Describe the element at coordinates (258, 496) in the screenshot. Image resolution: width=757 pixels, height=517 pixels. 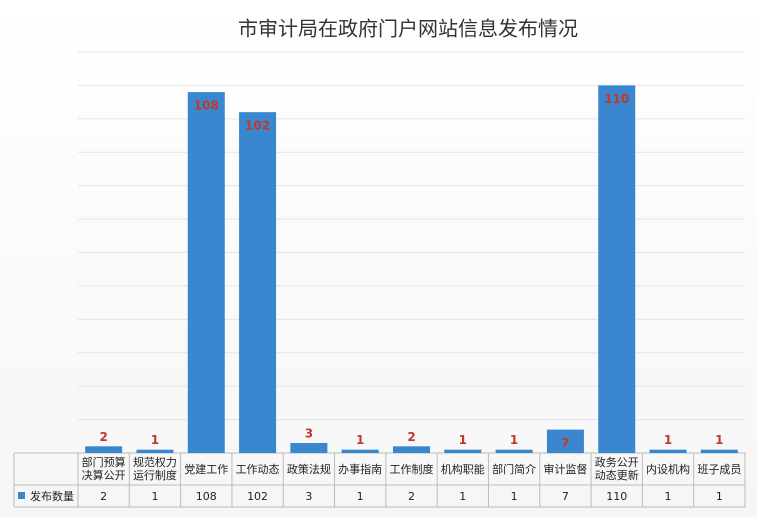
I see `table-value: 102` at that location.